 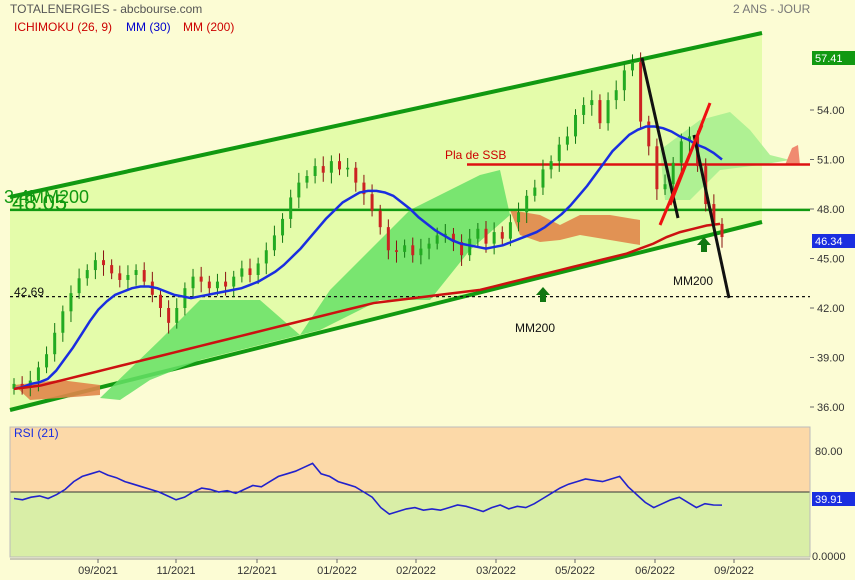 I want to click on period-label: 2 ANS - JOUR, so click(x=772, y=9).